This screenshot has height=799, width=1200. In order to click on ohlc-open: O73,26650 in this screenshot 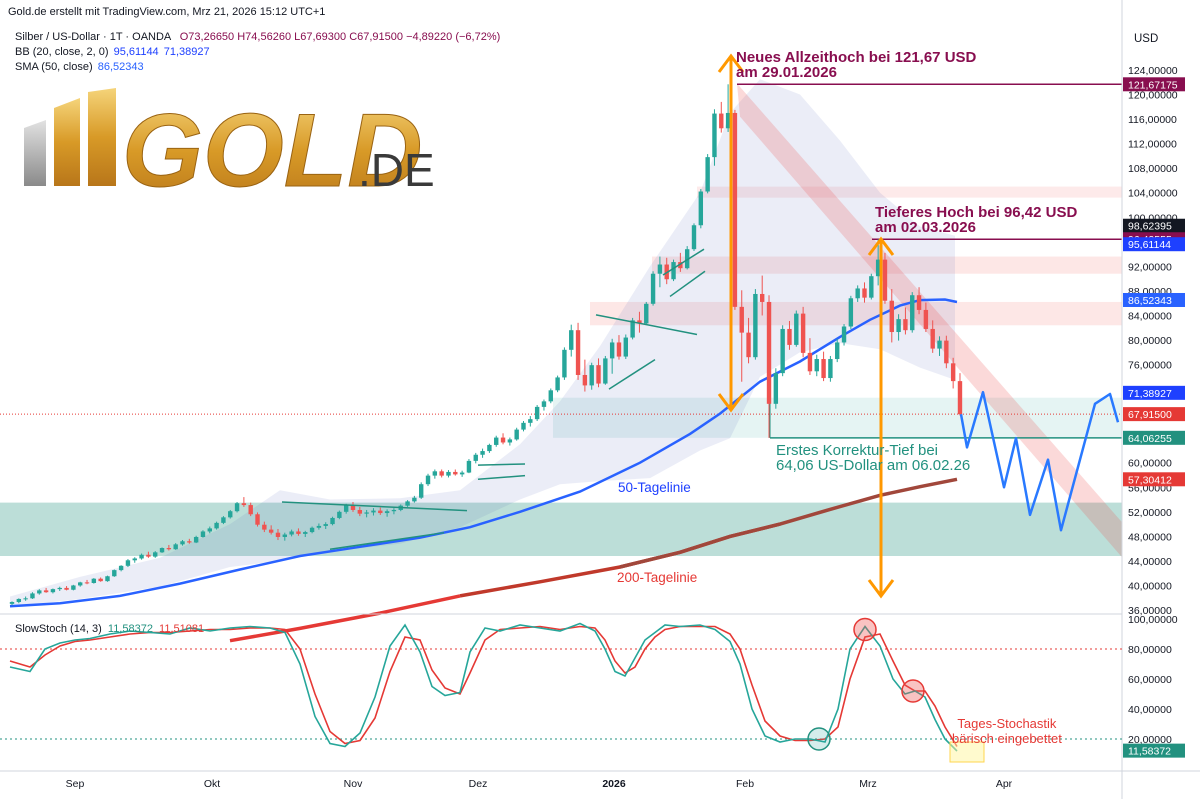, I will do `click(207, 37)`.